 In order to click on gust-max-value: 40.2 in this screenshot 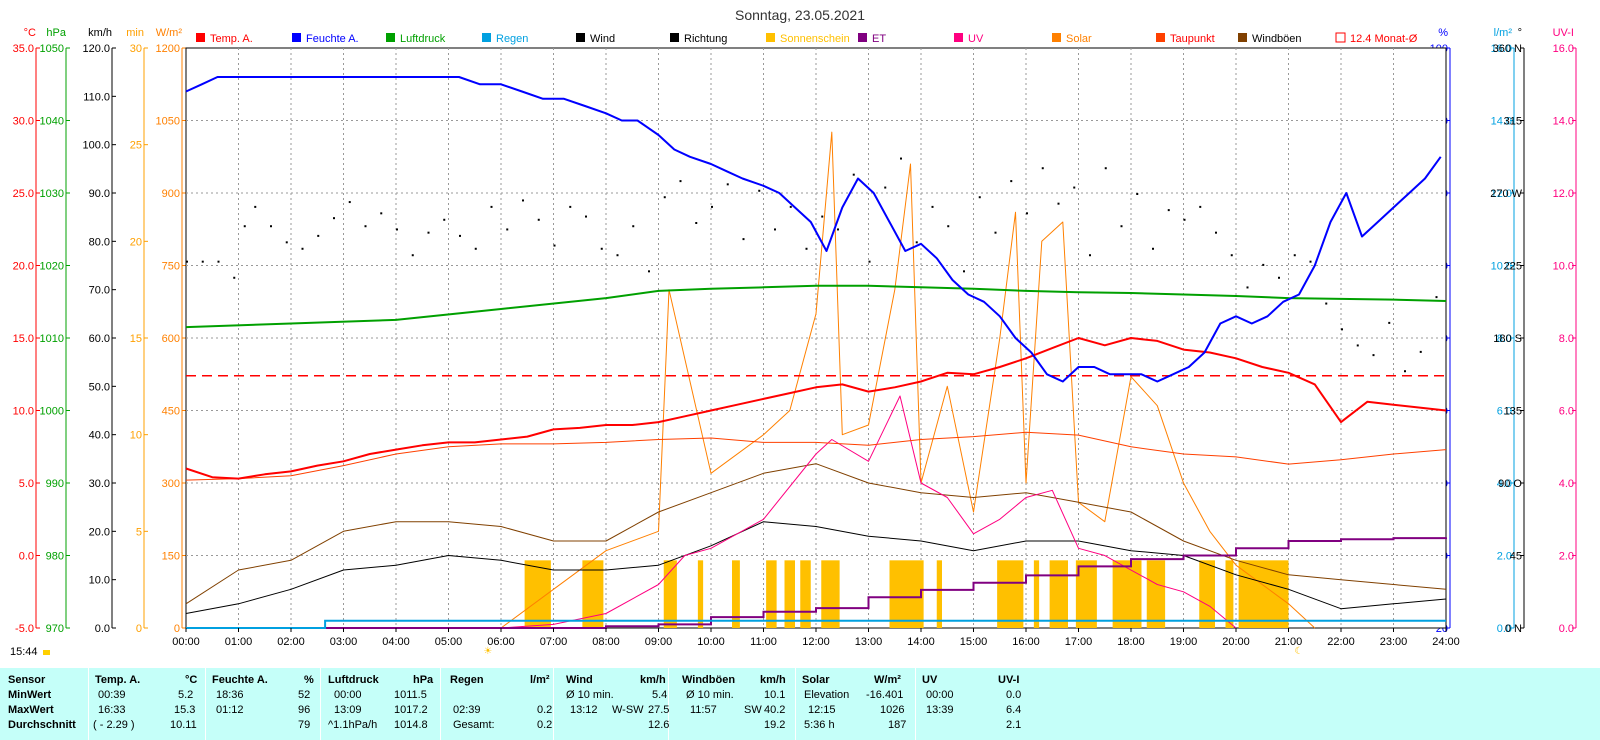, I will do `click(775, 710)`.